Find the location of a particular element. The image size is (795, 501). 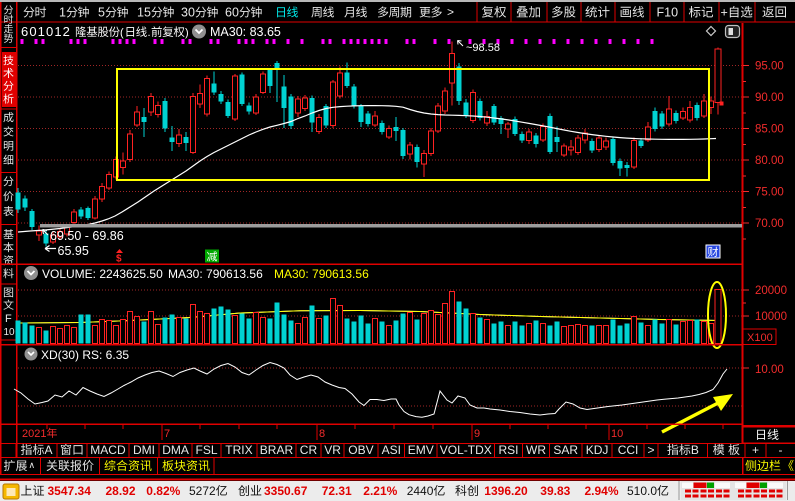

svg-text: MA30: 83.65 is located at coordinates (245, 32).